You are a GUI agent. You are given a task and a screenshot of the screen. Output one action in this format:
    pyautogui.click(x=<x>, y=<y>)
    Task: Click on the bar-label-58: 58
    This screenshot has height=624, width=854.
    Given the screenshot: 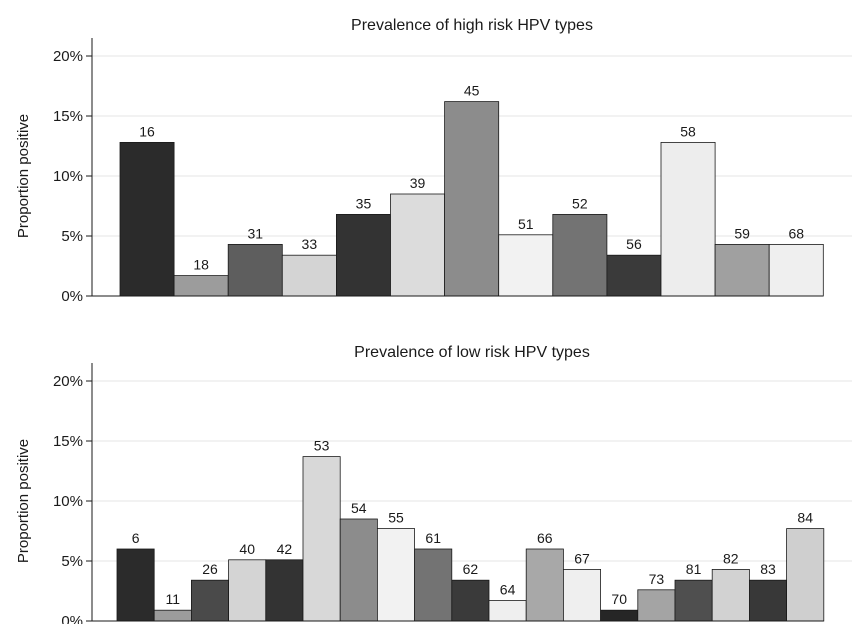 What is the action you would take?
    pyautogui.click(x=688, y=131)
    